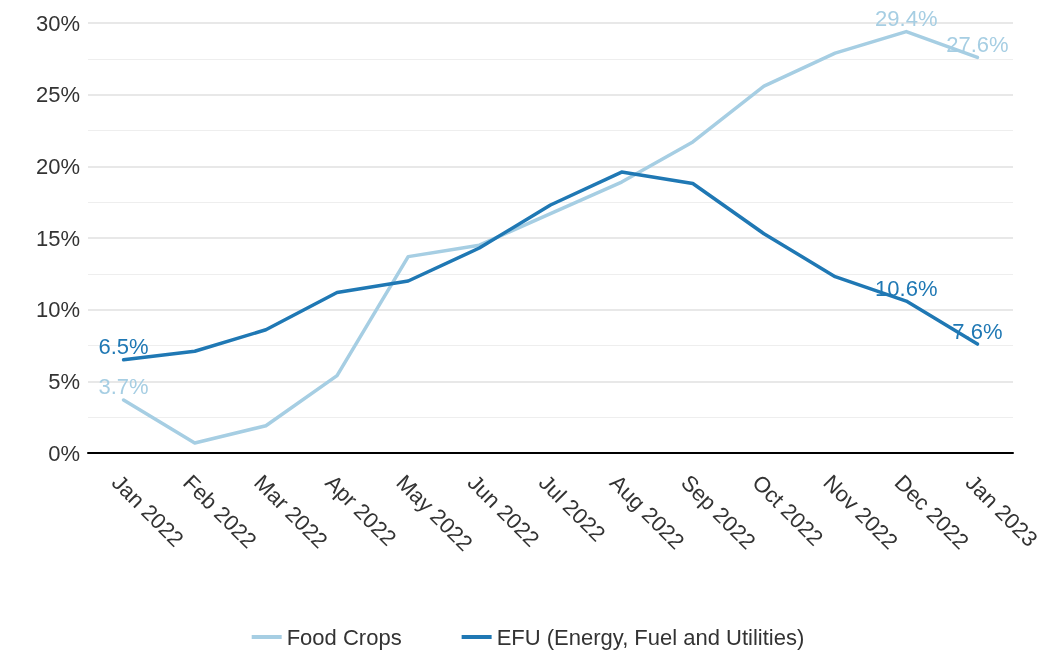 Image resolution: width=1059 pixels, height=665 pixels. I want to click on legend-label: Food Crops, so click(344, 637).